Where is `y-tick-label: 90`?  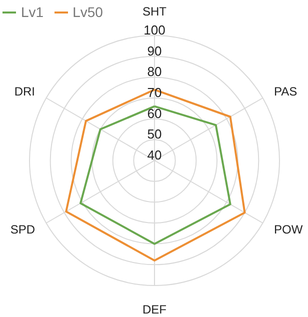 y-tick-label: 90 is located at coordinates (154, 50).